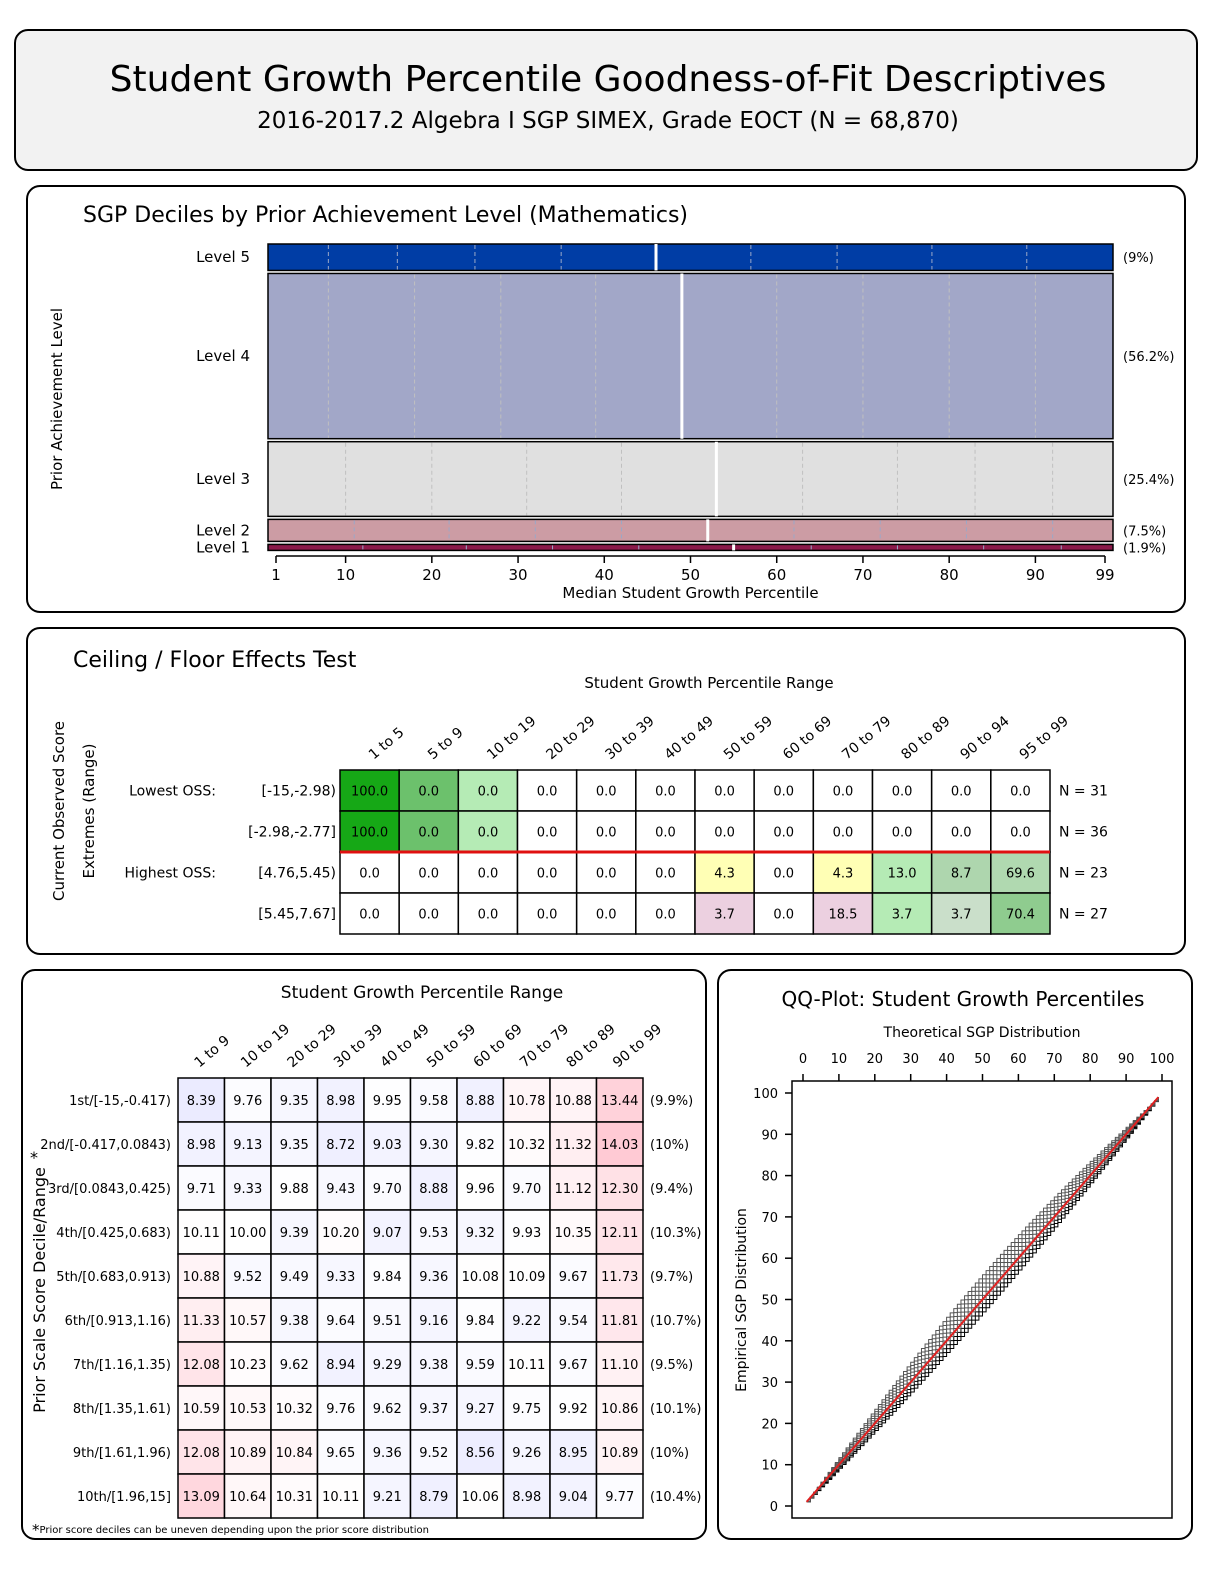  I want to click on decile-cell-value: 11.33, so click(201, 1321).